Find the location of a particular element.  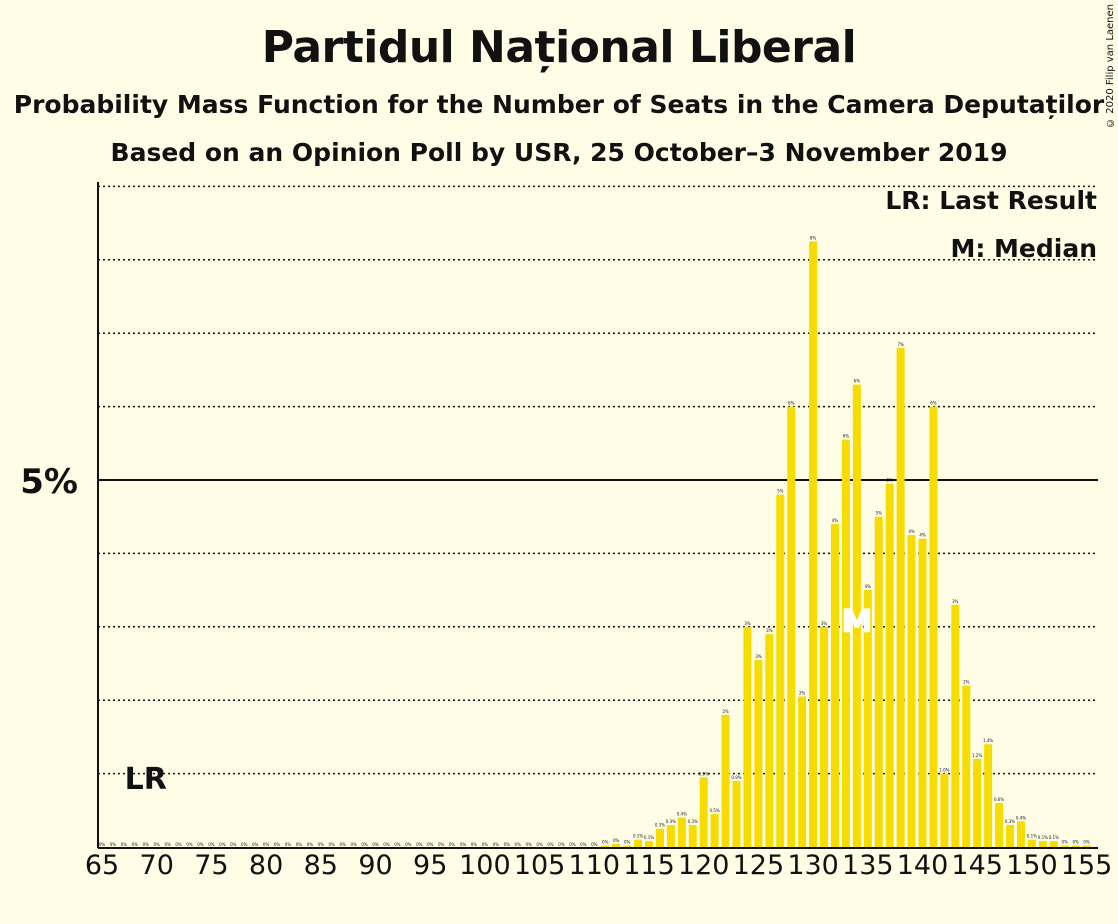

x-tick-label: 110 is located at coordinates (595, 865).